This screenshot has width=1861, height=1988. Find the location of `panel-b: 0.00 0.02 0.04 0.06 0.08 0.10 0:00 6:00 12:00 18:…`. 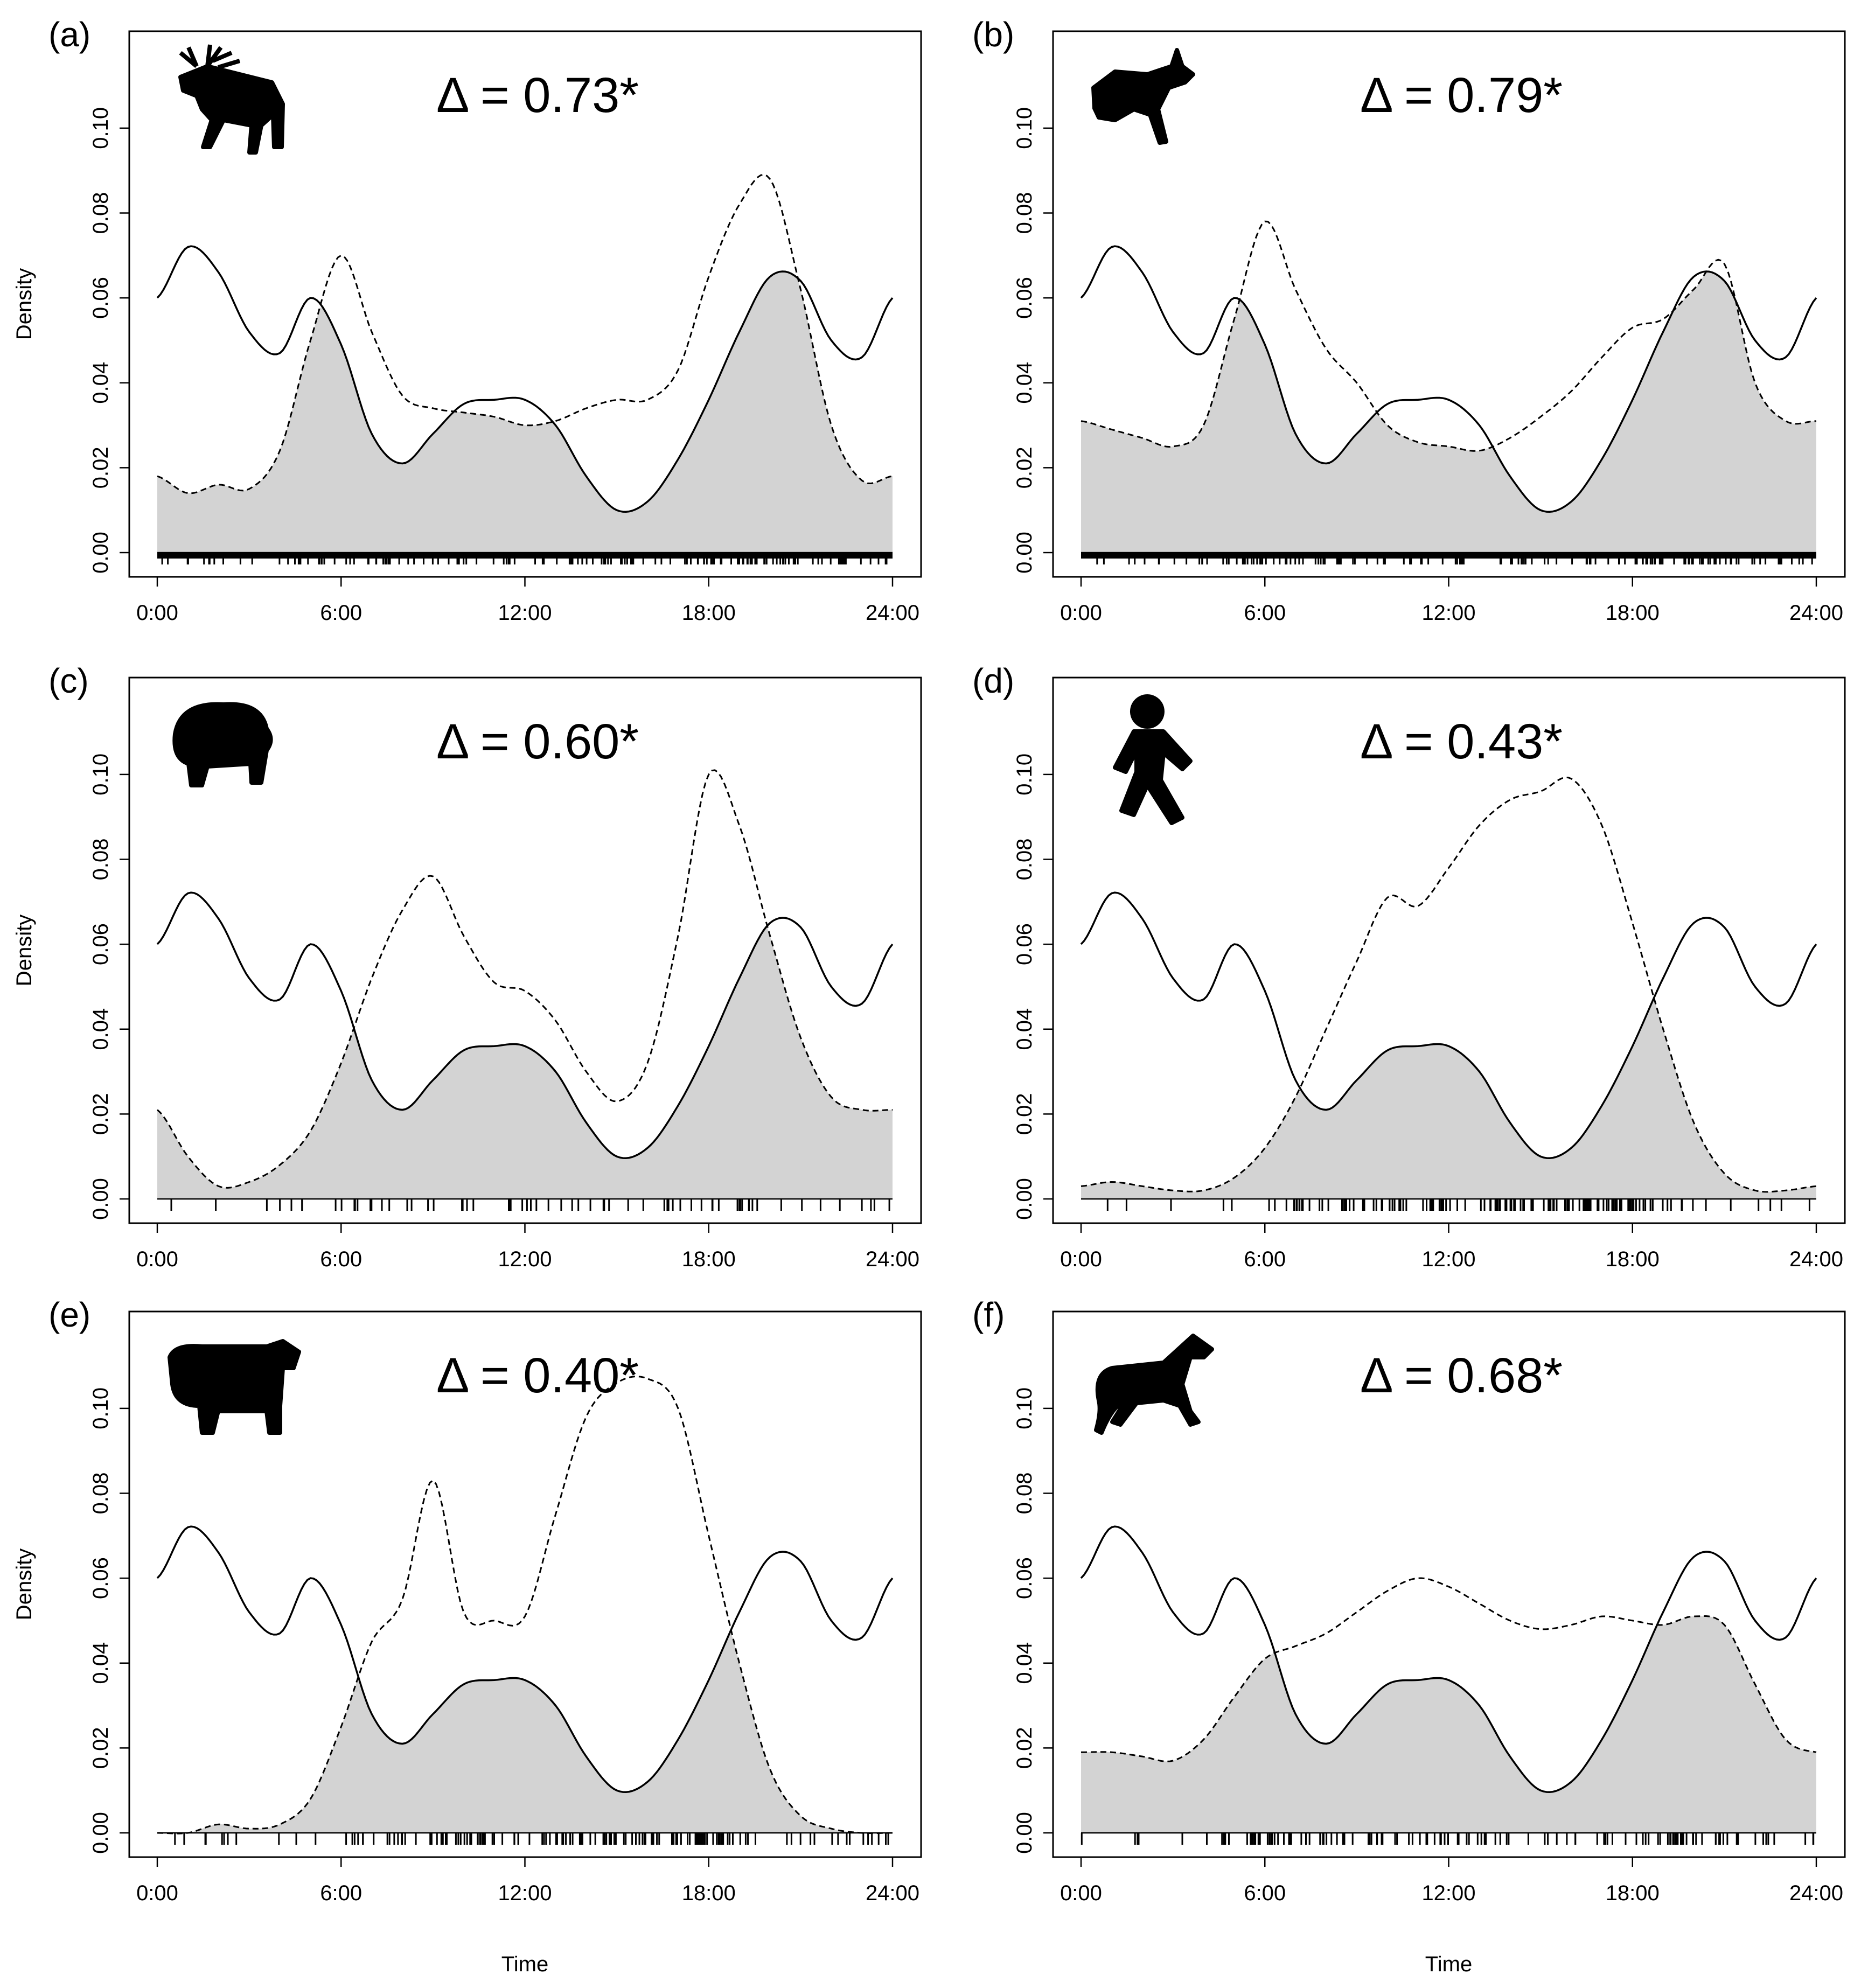

panel-b: 0.00 0.02 0.04 0.06 0.08 0.10 0:00 6:00 12:00 18:… is located at coordinates (1409, 320).